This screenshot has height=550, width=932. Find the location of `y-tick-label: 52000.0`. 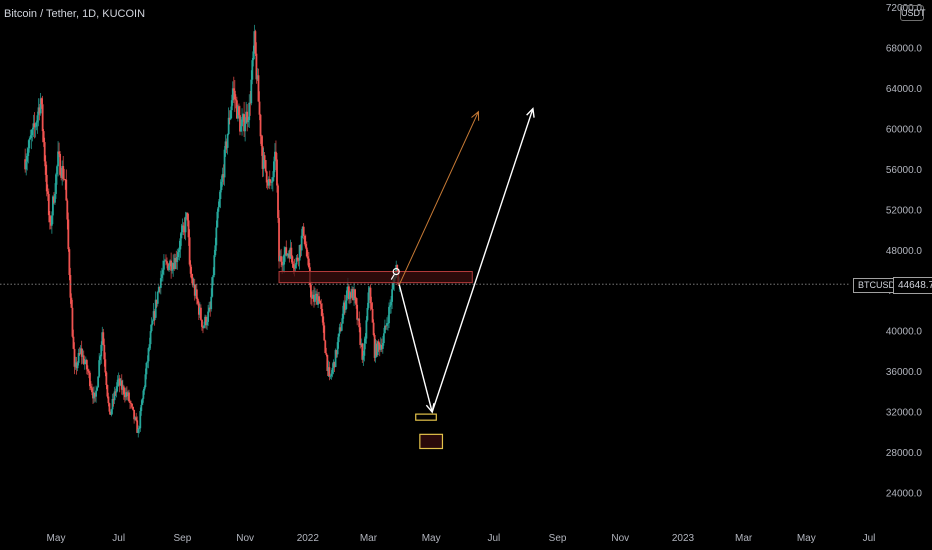

y-tick-label: 52000.0 is located at coordinates (904, 210).